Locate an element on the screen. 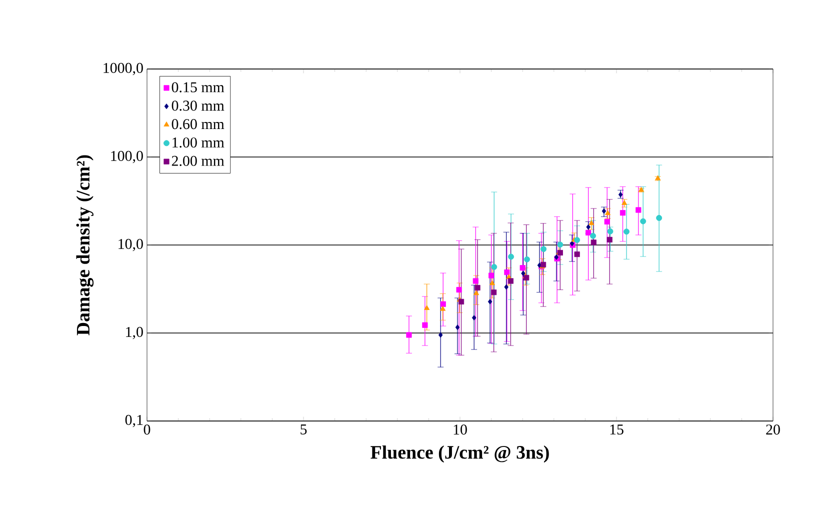 This screenshot has height=527, width=838. x-tick-label: 0 is located at coordinates (147, 429).